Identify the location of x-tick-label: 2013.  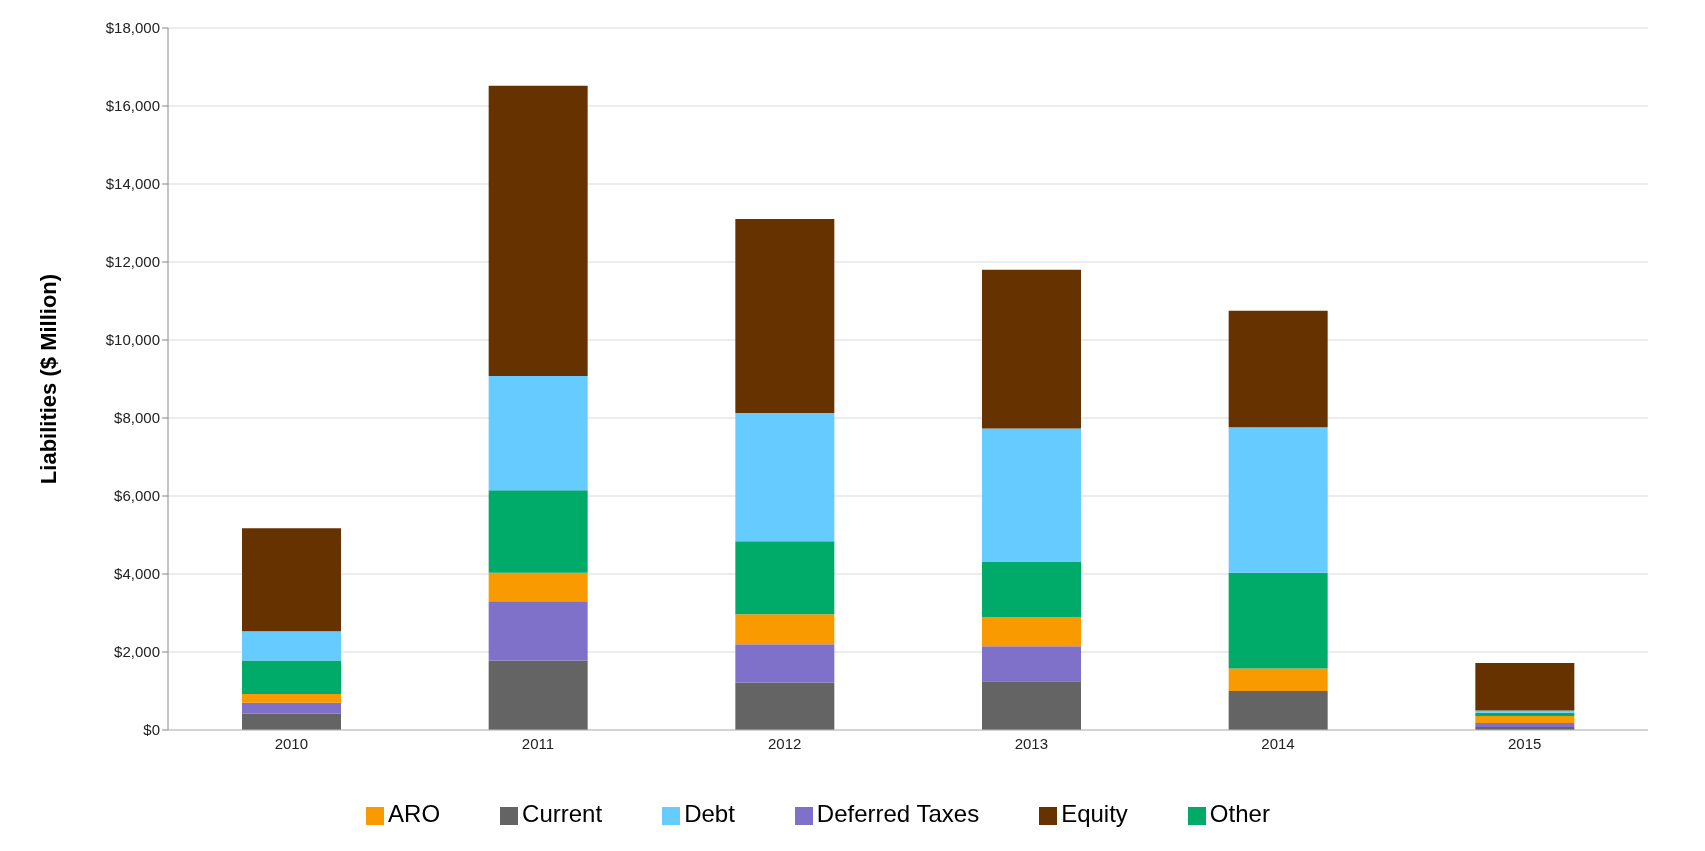
(1031, 743).